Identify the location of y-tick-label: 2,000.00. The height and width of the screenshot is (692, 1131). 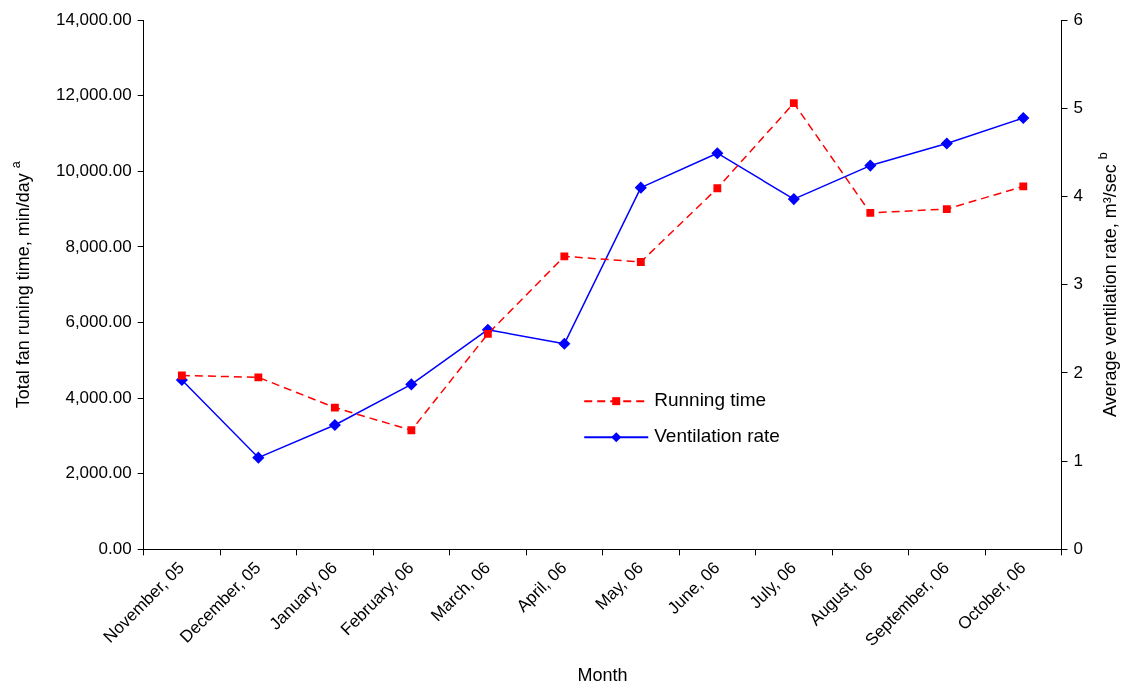
(98, 473).